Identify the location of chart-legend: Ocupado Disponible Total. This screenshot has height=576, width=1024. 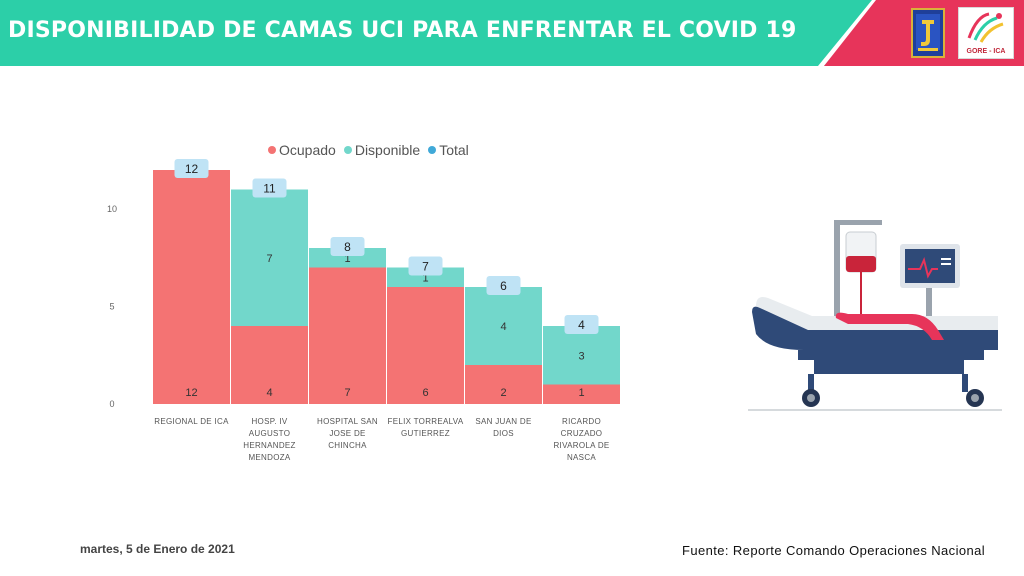
(368, 150).